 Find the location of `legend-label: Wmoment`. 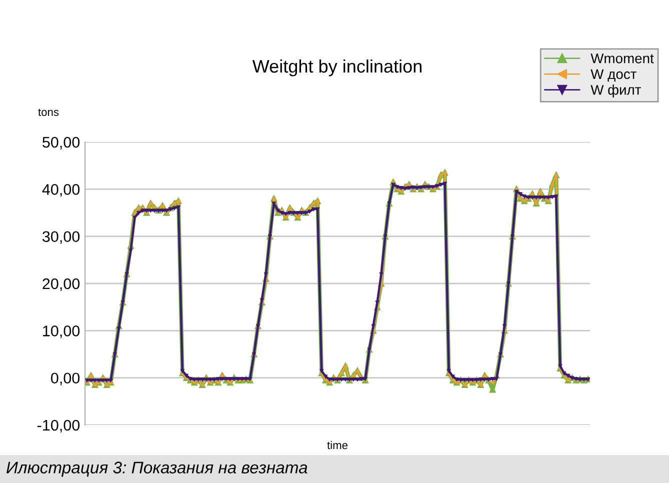

legend-label: Wmoment is located at coordinates (622, 59).